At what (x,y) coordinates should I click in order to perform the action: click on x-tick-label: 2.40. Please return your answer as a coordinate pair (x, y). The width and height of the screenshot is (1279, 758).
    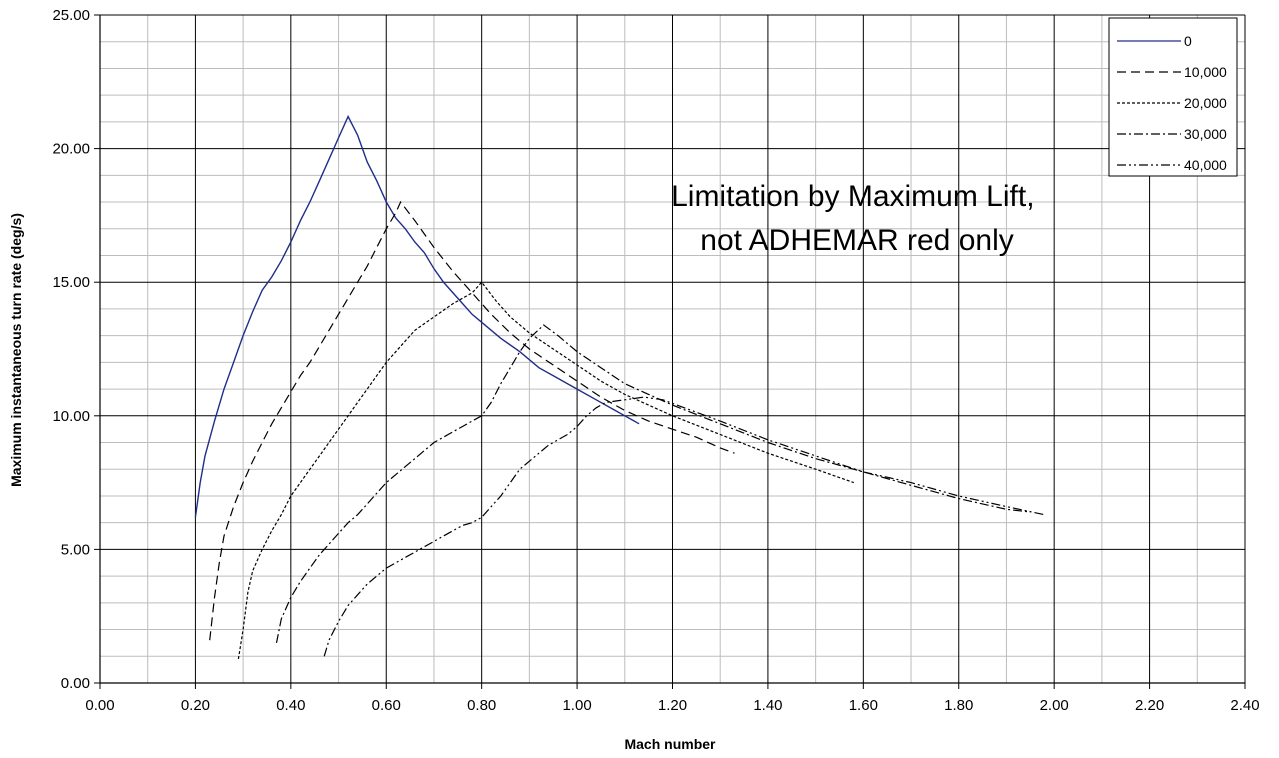
    Looking at the image, I should click on (1244, 705).